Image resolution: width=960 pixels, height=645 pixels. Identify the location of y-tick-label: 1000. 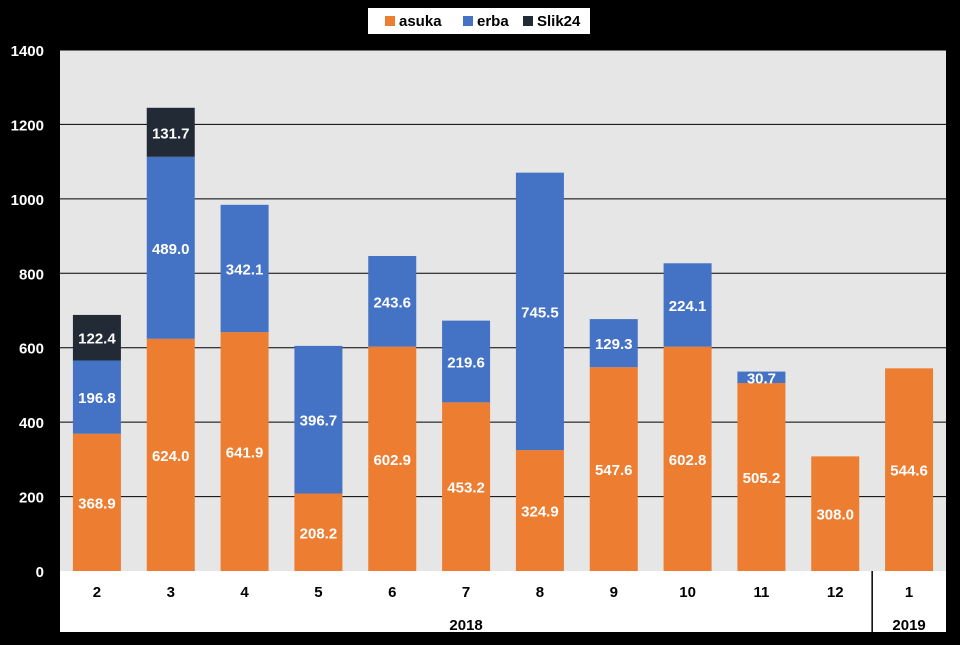
(27, 200).